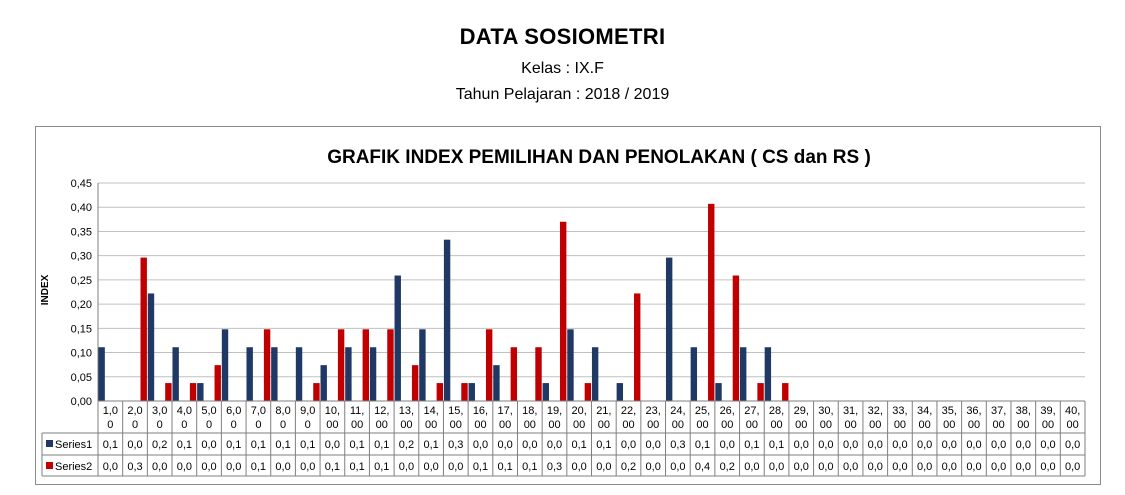  Describe the element at coordinates (208, 411) in the screenshot. I see `category-label: 5,0` at that location.